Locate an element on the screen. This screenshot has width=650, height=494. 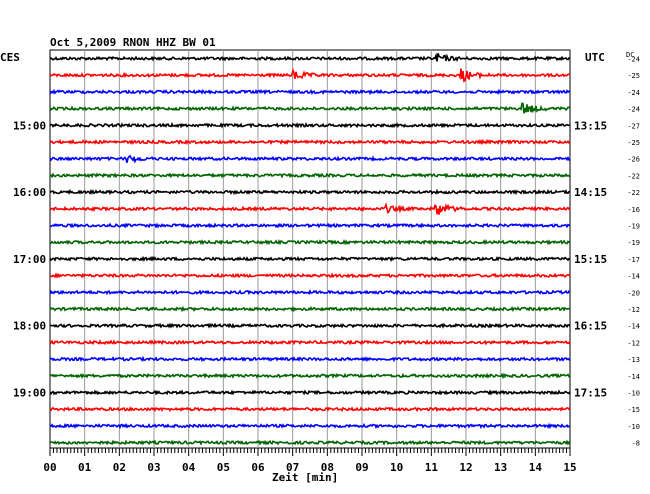
dc-offset-label: -13 is located at coordinates (633, 360).